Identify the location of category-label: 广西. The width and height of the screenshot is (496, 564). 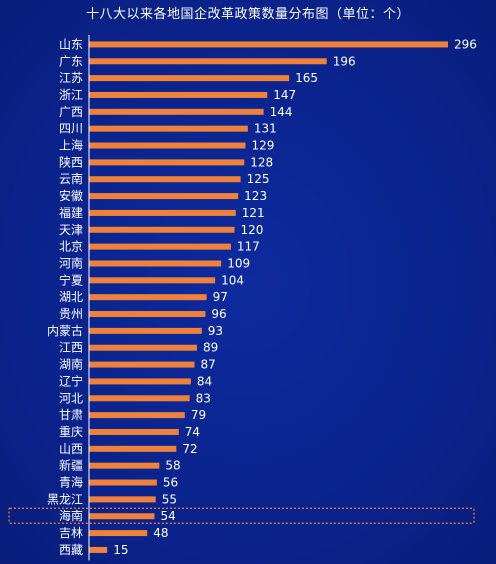
(71, 112).